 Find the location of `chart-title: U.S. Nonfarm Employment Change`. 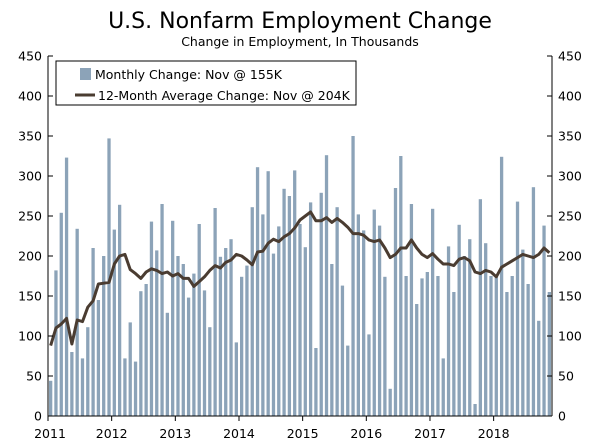

chart-title: U.S. Nonfarm Employment Change is located at coordinates (300, 21).